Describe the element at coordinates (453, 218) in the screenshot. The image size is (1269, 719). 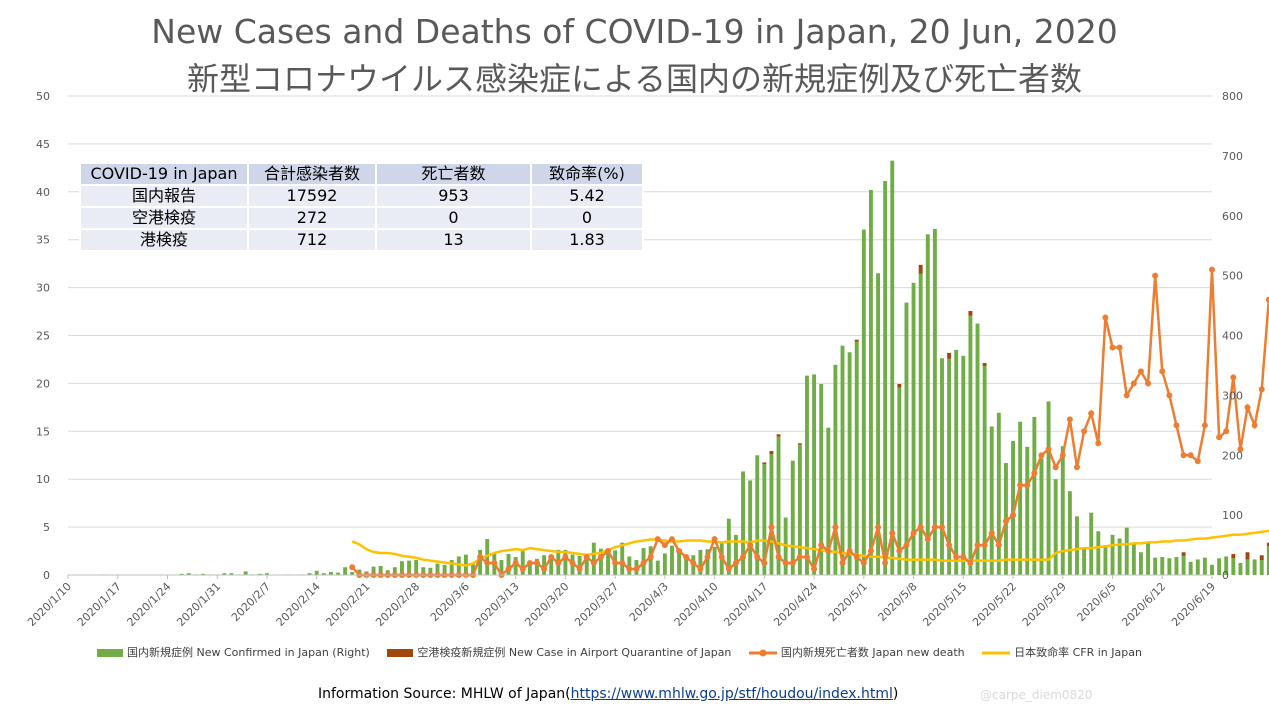
I see `table-cell: 0` at that location.